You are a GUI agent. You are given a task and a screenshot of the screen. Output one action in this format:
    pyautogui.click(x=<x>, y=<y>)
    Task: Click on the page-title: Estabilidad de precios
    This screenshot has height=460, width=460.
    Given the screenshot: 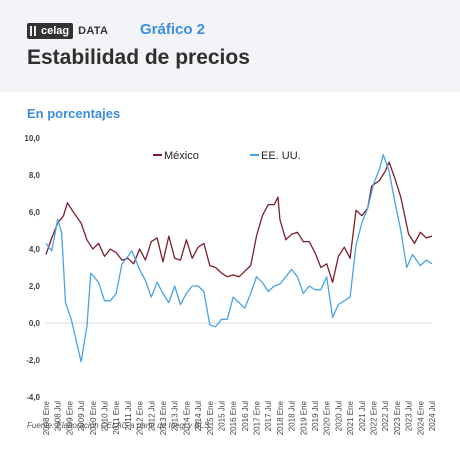 What is the action you would take?
    pyautogui.click(x=138, y=57)
    